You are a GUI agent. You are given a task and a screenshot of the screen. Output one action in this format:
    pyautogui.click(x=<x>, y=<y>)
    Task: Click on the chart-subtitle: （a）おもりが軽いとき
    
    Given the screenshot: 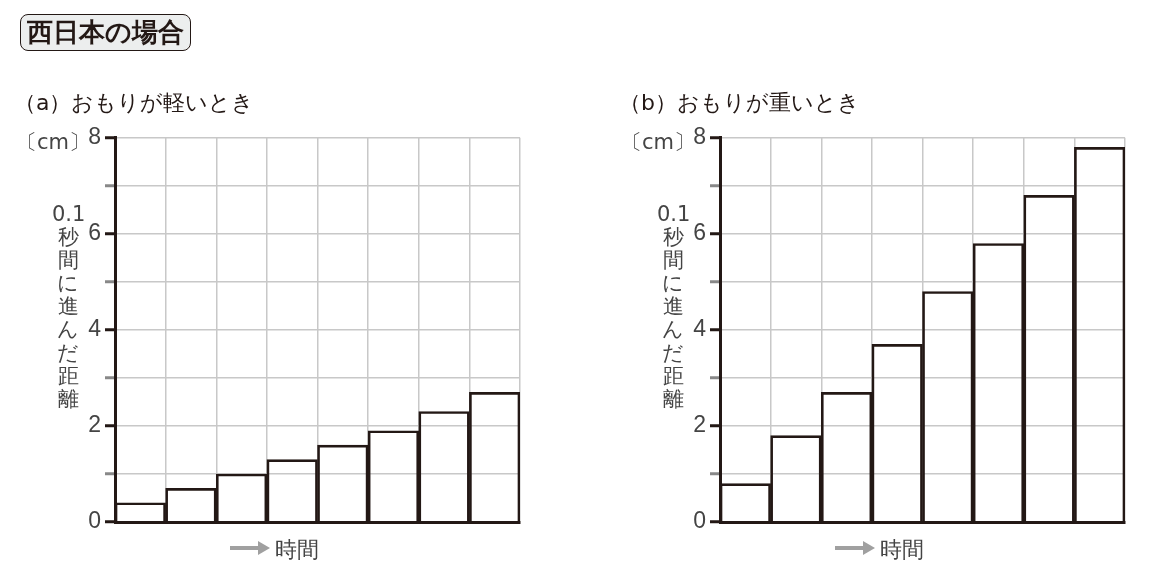 What is the action you would take?
    pyautogui.click(x=134, y=103)
    